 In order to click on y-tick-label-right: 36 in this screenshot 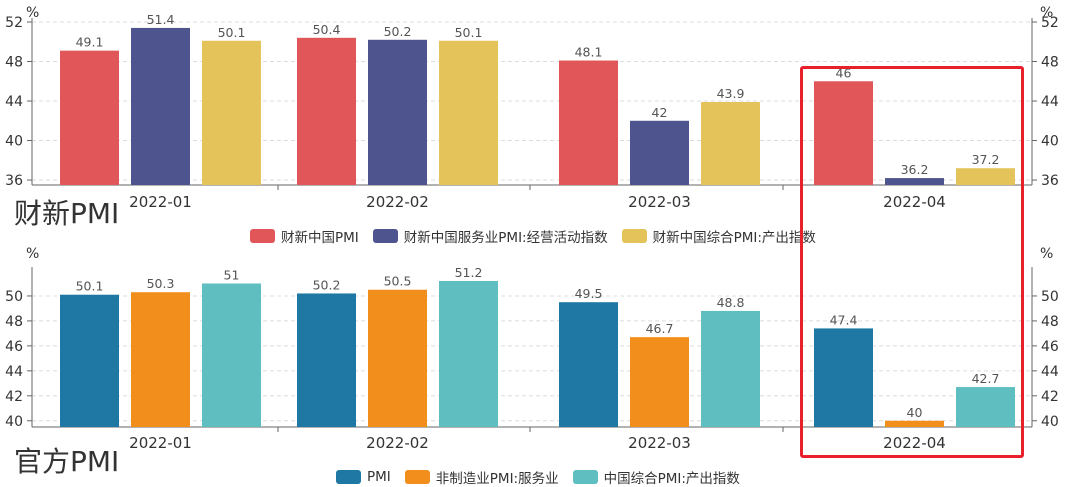, I will do `click(1050, 181)`.